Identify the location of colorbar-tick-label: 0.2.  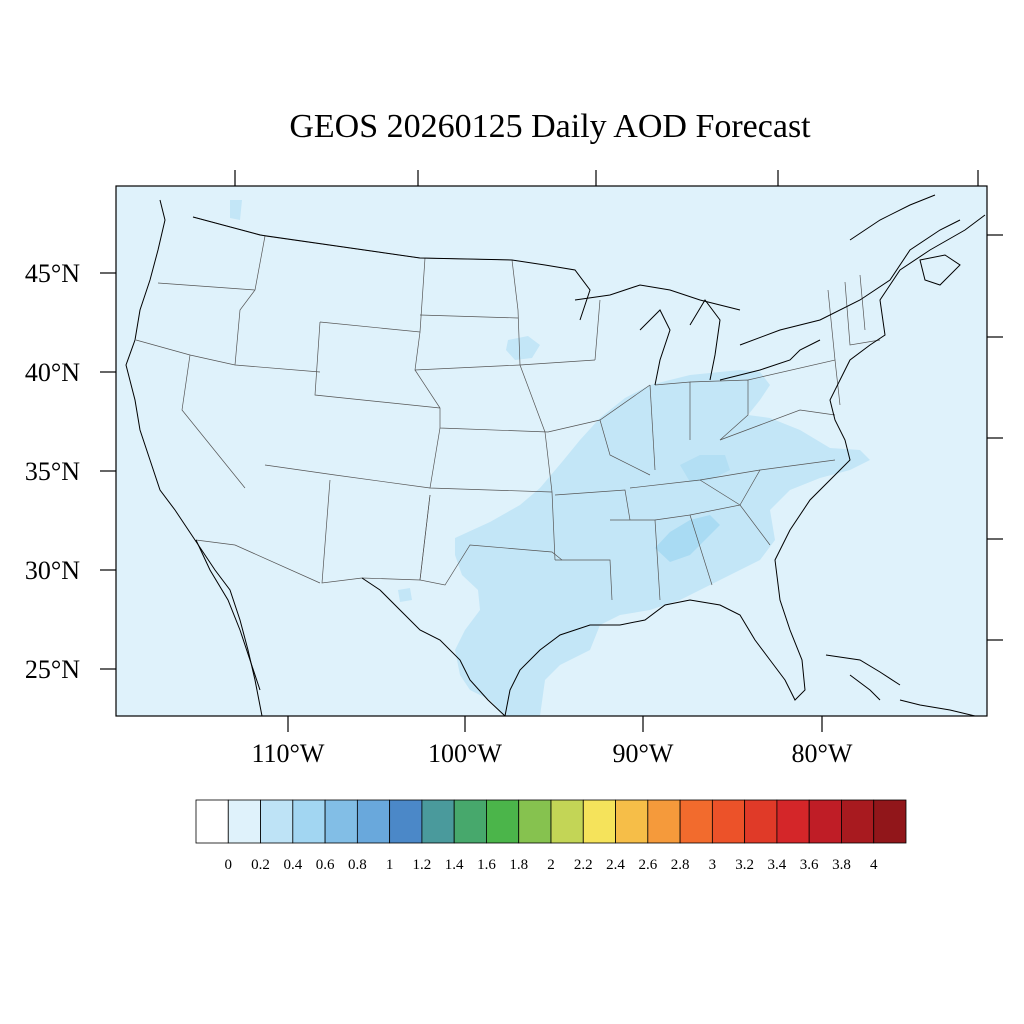
(260, 865).